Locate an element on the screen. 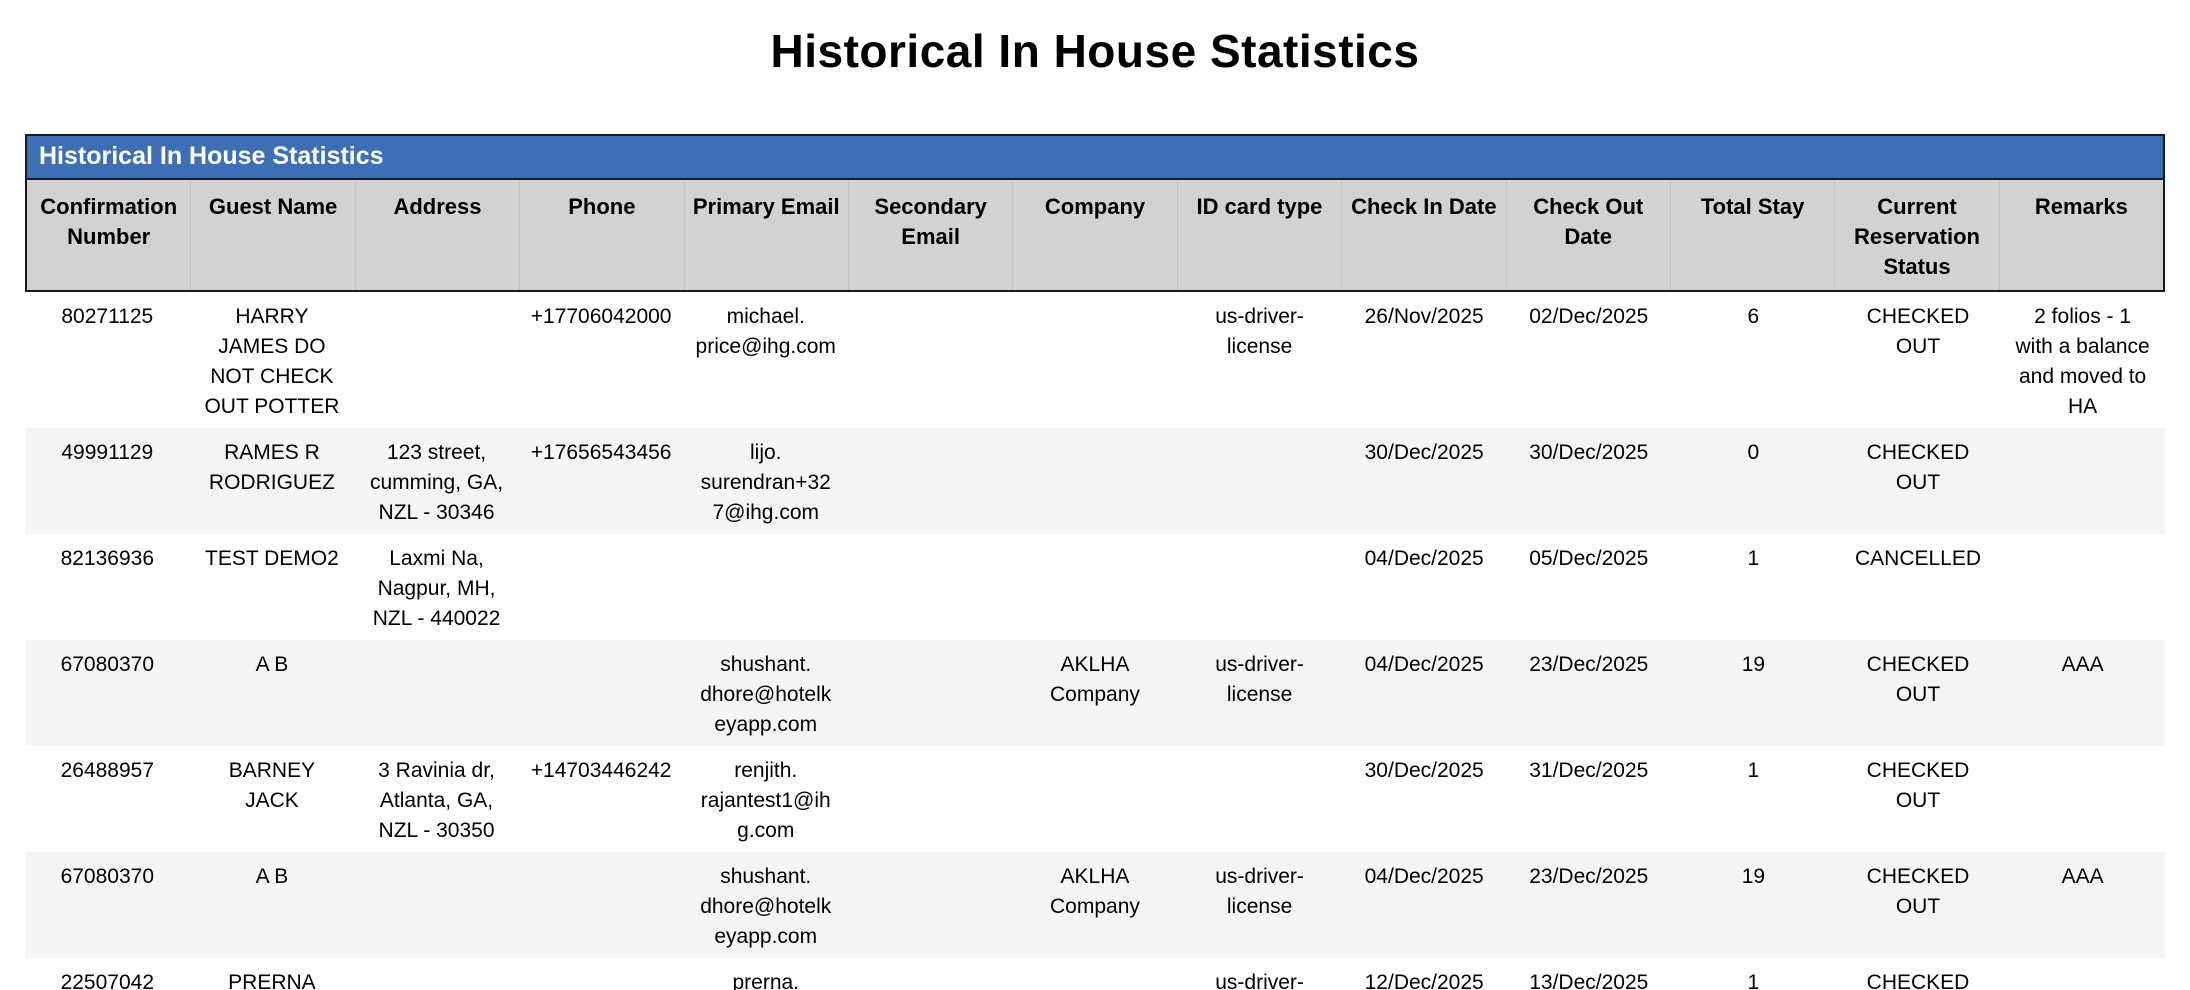  cell: 80271125 is located at coordinates (107, 316).